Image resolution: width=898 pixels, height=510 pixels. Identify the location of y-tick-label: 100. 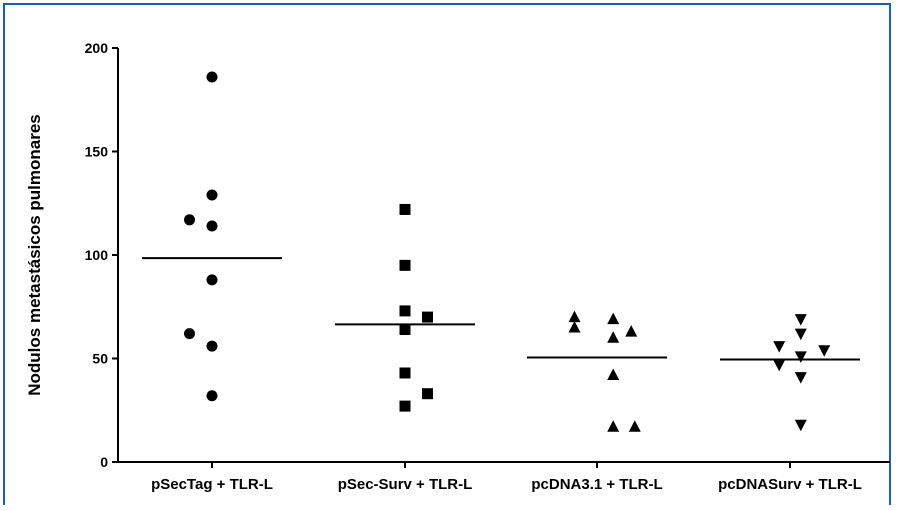
(97, 255).